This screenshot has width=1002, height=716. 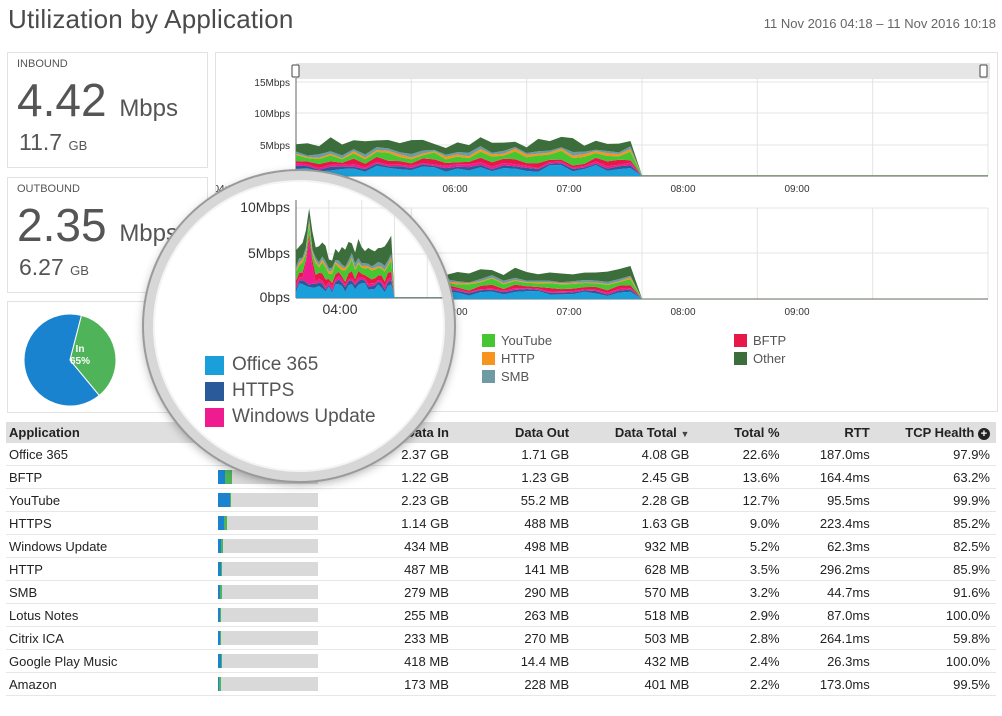 I want to click on cell-total-pct: 3.2%, so click(x=740, y=592).